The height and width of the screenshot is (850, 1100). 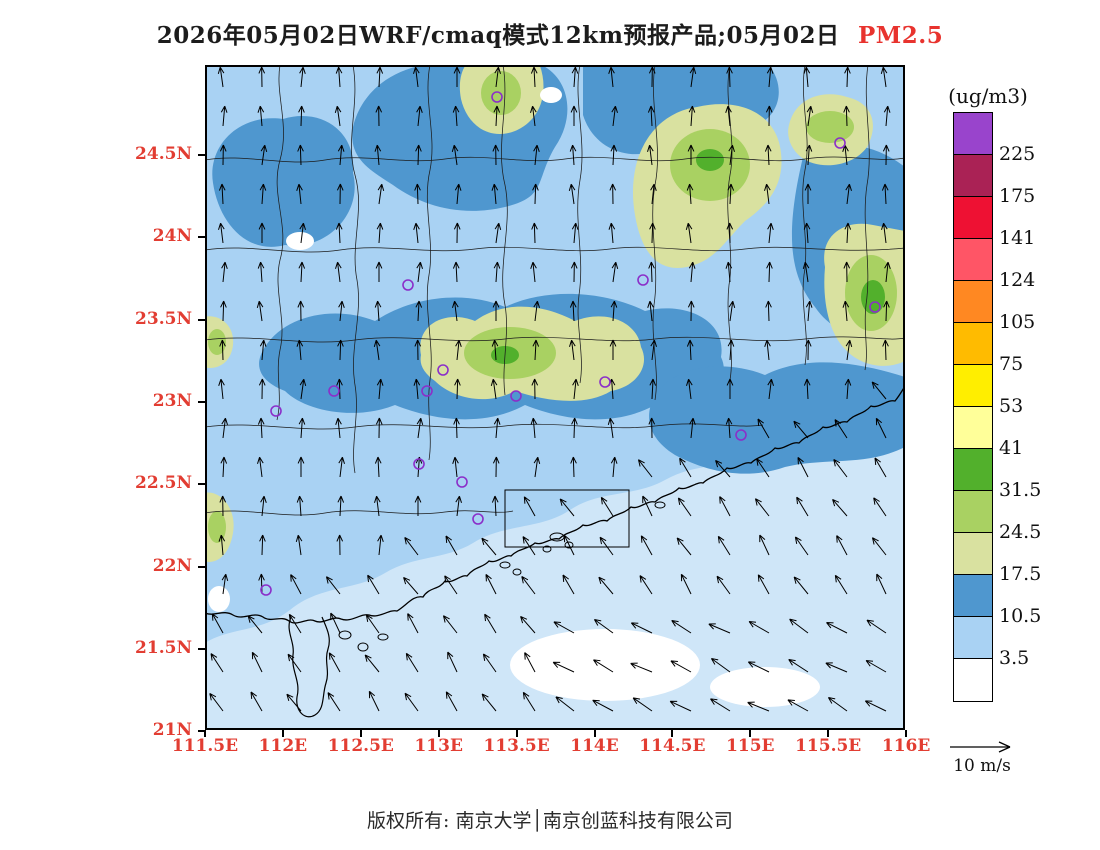 What do you see at coordinates (201, 648) in the screenshot?
I see `lat-tick-mark` at bounding box center [201, 648].